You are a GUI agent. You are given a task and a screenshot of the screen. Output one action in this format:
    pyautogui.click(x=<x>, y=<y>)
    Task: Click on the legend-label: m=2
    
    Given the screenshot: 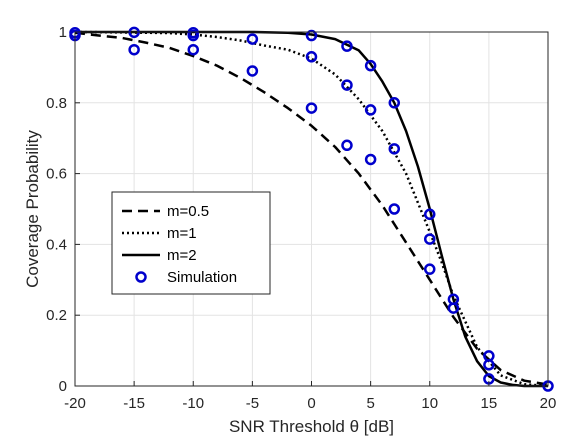 What is the action you would take?
    pyautogui.click(x=182, y=255)
    